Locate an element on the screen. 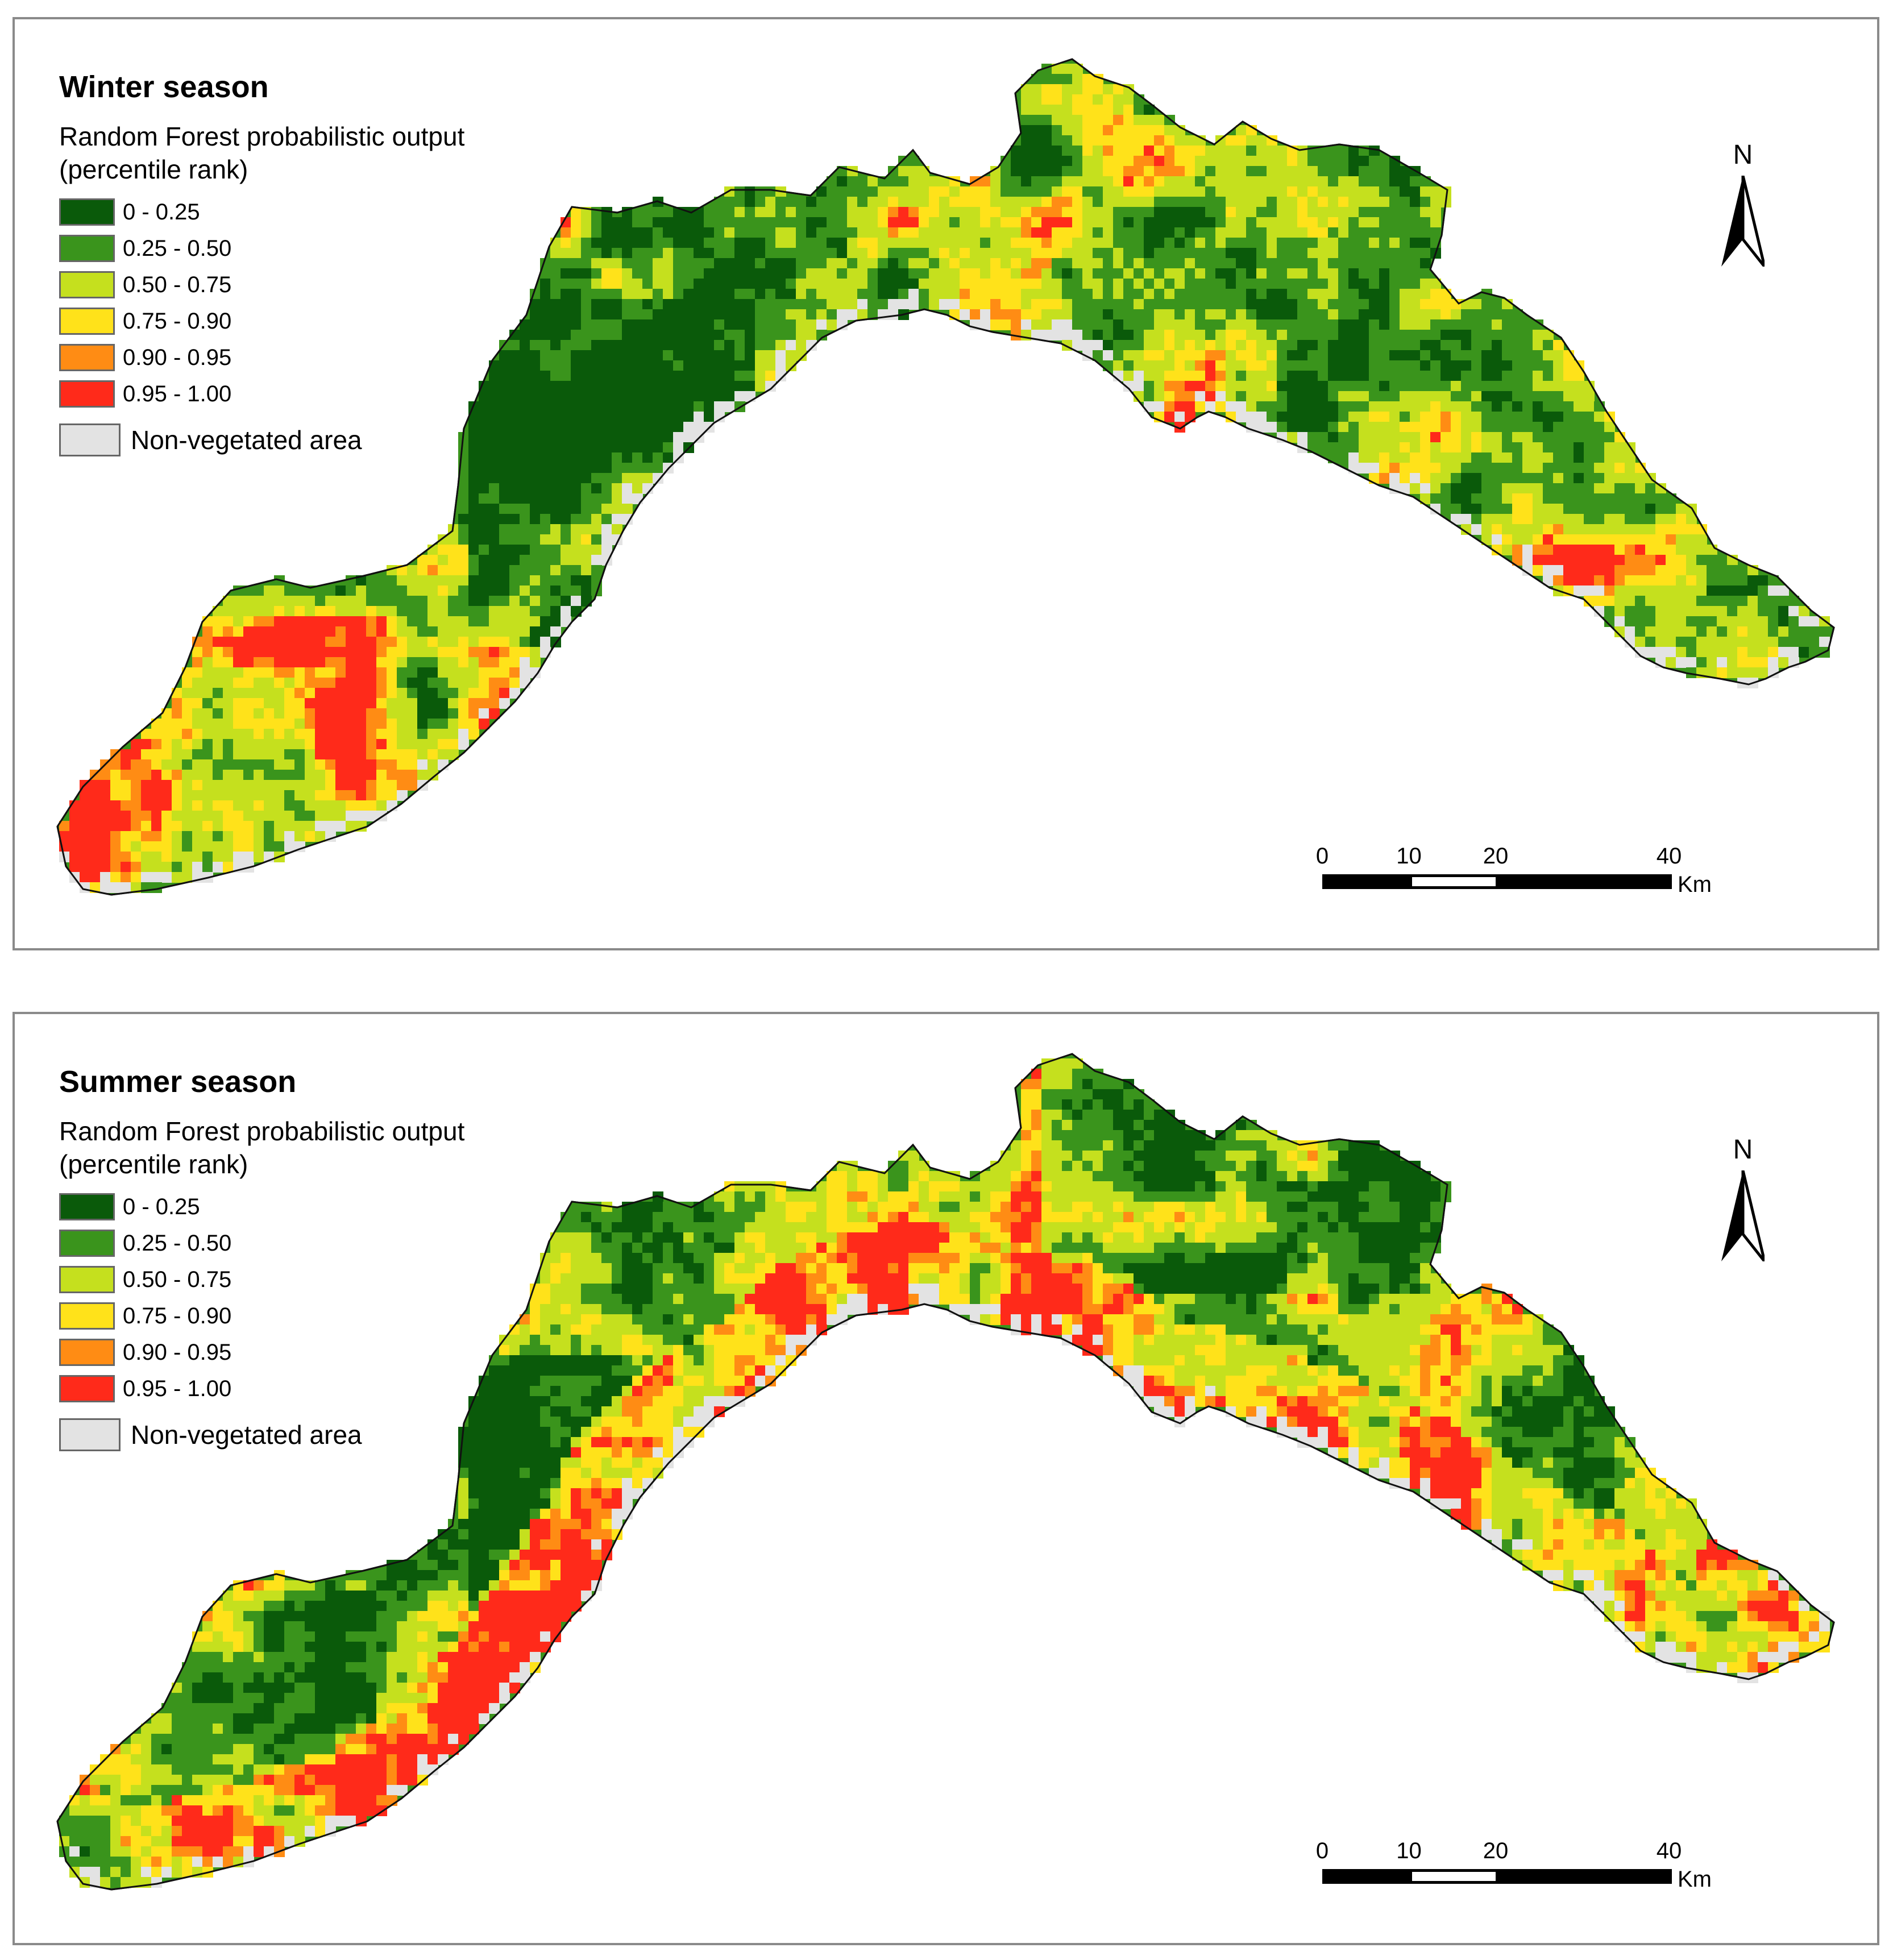 The height and width of the screenshot is (1960, 1893). panel-title: Winter season is located at coordinates (164, 87).